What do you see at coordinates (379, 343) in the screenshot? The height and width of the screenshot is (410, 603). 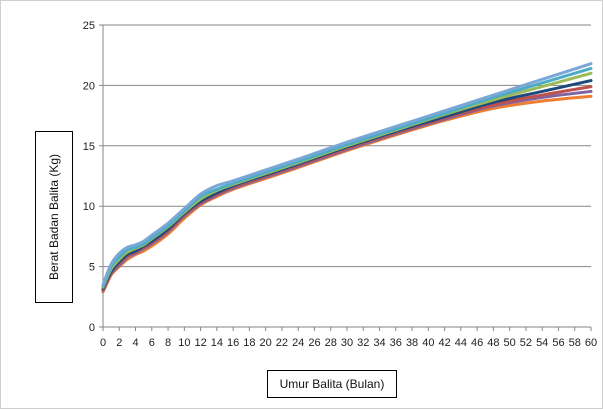 I see `x-tick-label: 34` at bounding box center [379, 343].